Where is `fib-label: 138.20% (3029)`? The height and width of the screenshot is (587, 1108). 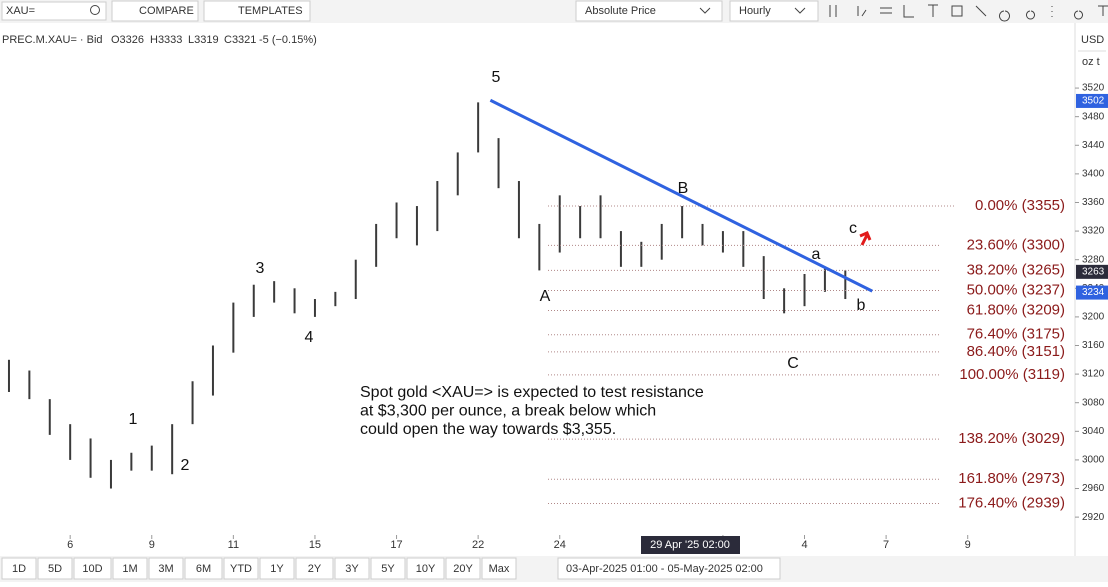 fib-label: 138.20% (3029) is located at coordinates (1011, 438).